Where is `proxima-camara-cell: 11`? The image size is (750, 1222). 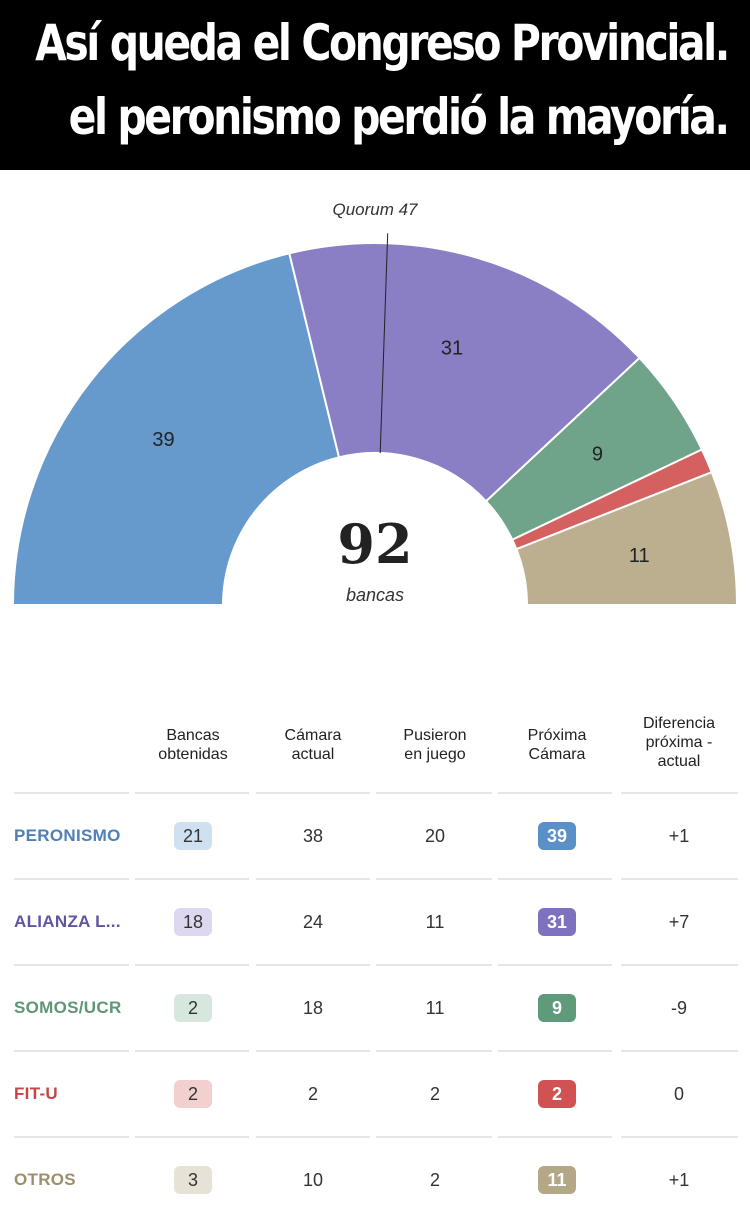 proxima-camara-cell: 11 is located at coordinates (557, 1180).